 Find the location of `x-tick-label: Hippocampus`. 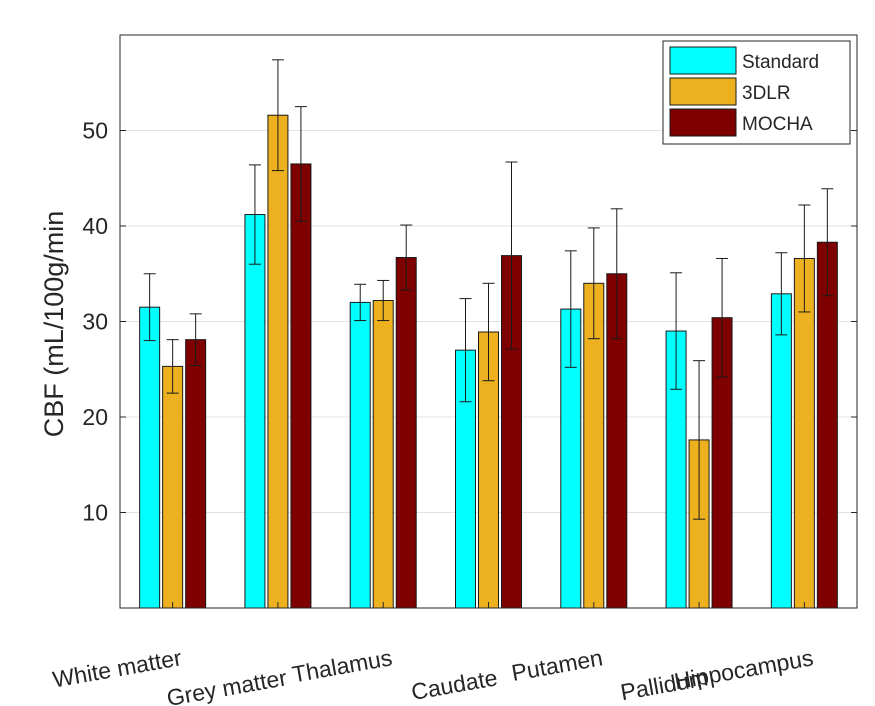

x-tick-label: Hippocampus is located at coordinates (743, 669).